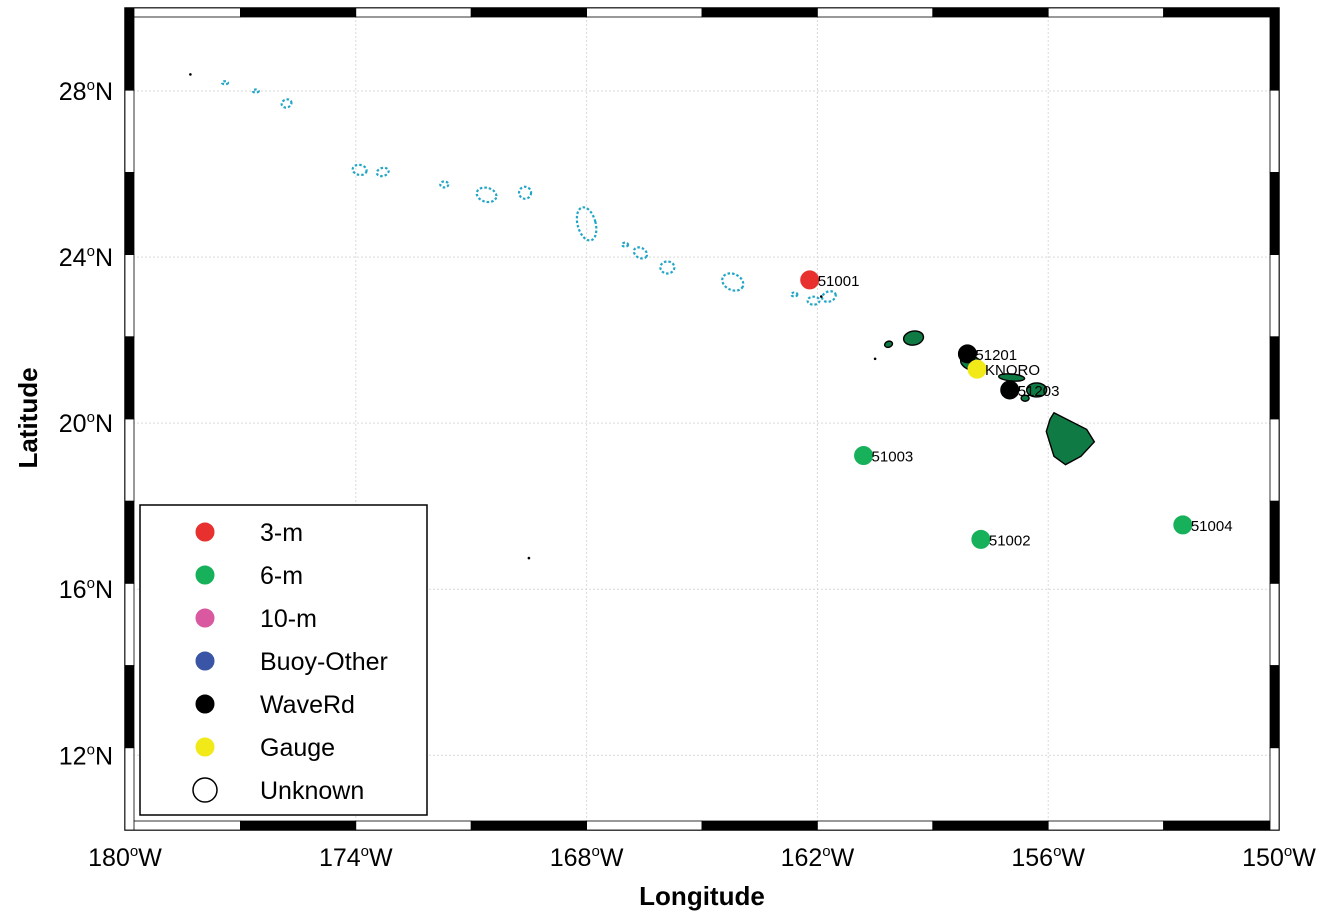 The image size is (1343, 917). I want to click on big-island-hawaii, so click(1070, 438).